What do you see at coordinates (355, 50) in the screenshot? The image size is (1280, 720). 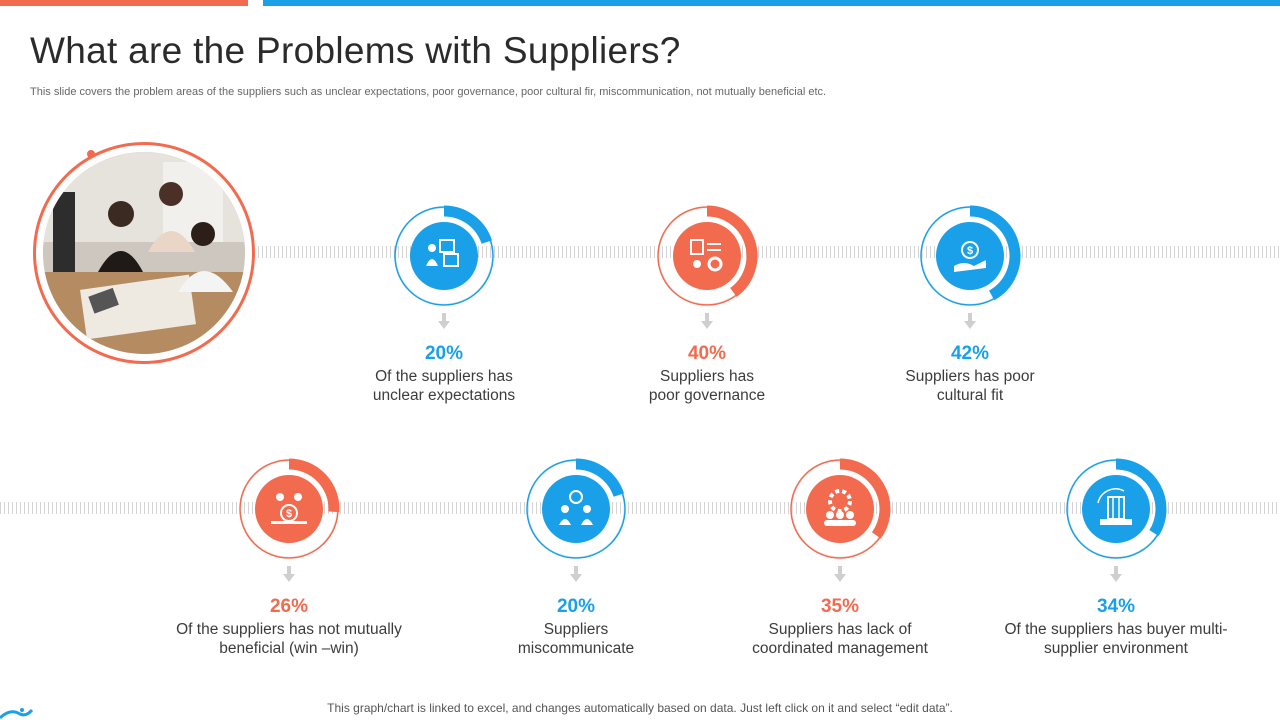 I see `page-title: What are the Problems with Suppliers?` at bounding box center [355, 50].